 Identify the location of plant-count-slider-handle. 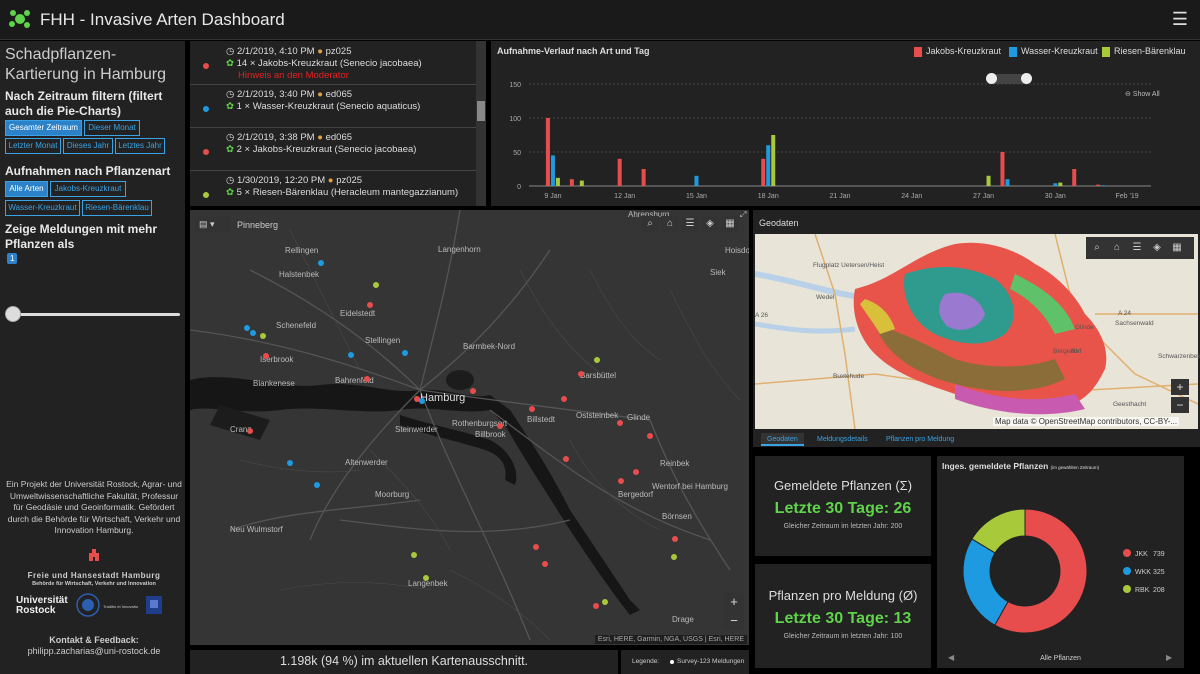
(13, 314).